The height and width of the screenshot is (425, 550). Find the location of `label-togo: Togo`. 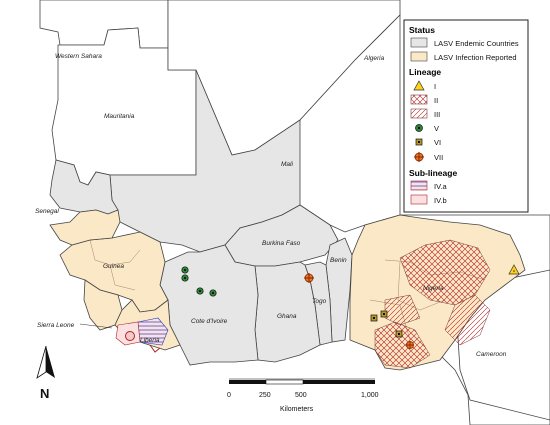

label-togo: Togo is located at coordinates (319, 301).